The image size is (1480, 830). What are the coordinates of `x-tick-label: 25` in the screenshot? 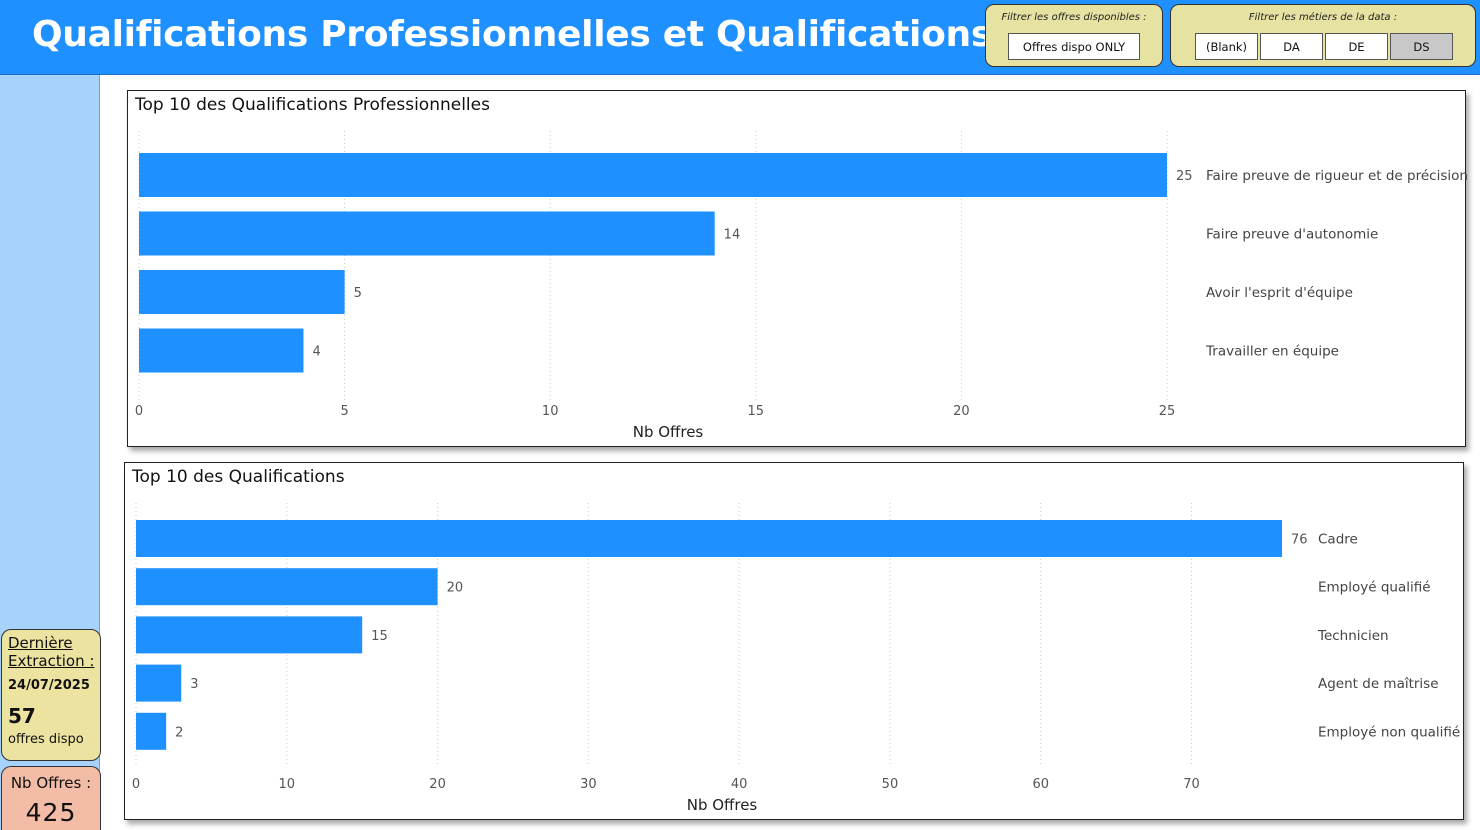 It's located at (1167, 411).